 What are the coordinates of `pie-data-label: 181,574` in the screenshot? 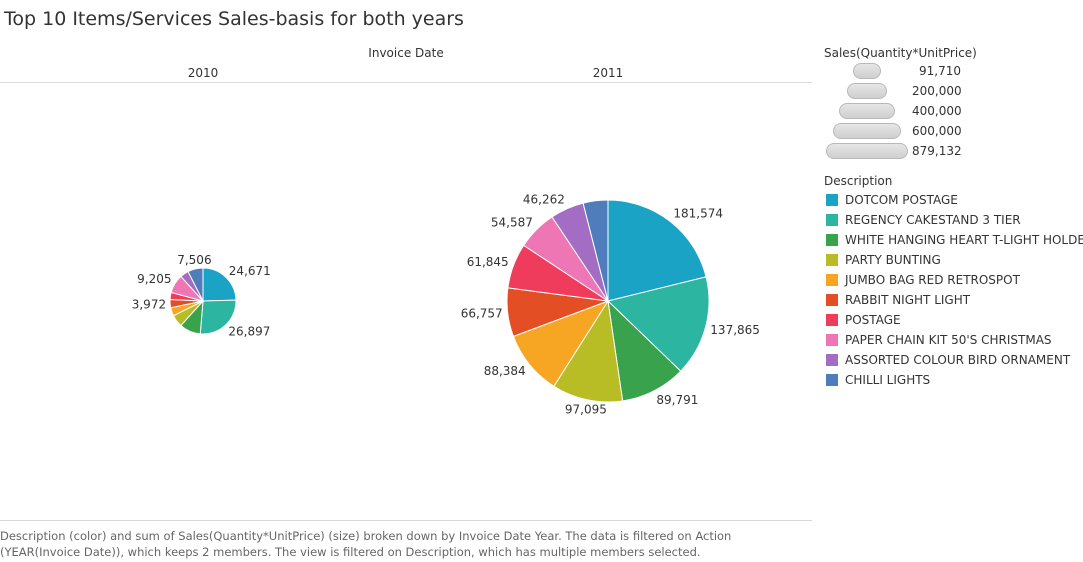 It's located at (698, 214).